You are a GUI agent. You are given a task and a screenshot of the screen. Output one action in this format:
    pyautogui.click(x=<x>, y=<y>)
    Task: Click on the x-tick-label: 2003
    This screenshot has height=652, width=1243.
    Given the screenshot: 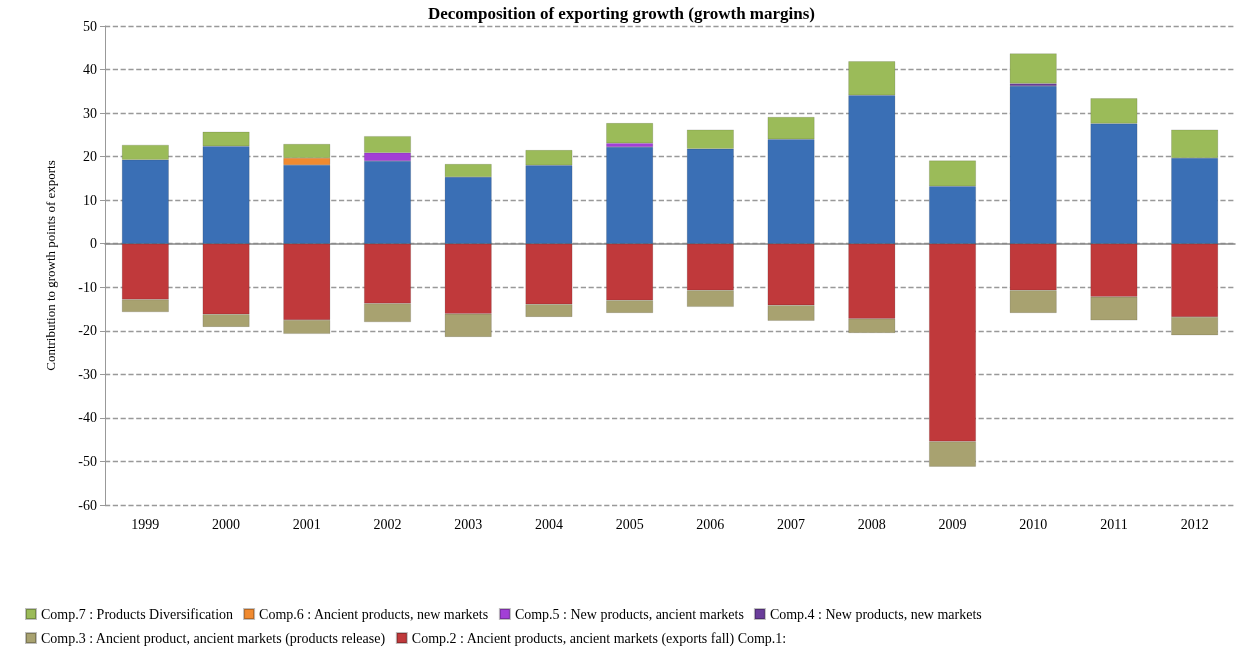 What is the action you would take?
    pyautogui.click(x=468, y=524)
    